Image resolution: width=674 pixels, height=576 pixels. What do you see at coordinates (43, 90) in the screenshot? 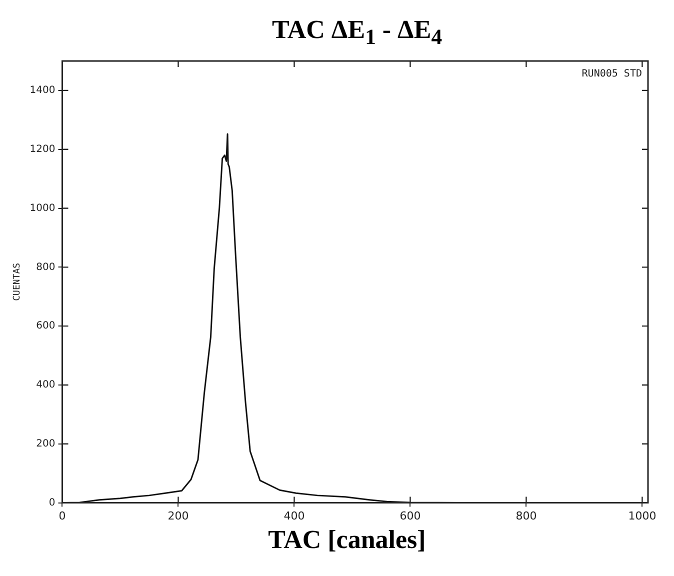
I see `y-tick-label: 1400` at bounding box center [43, 90].